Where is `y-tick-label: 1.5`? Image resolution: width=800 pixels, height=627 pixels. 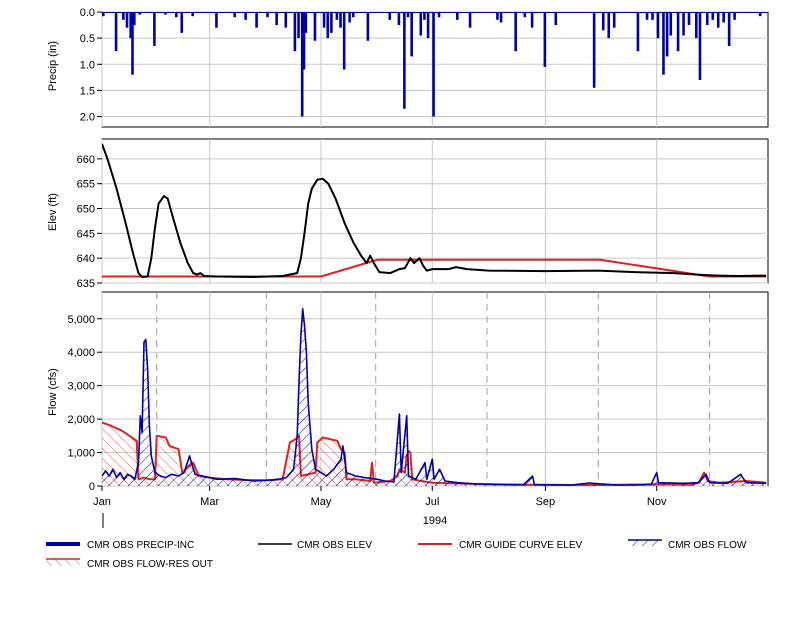 y-tick-label: 1.5 is located at coordinates (87, 91).